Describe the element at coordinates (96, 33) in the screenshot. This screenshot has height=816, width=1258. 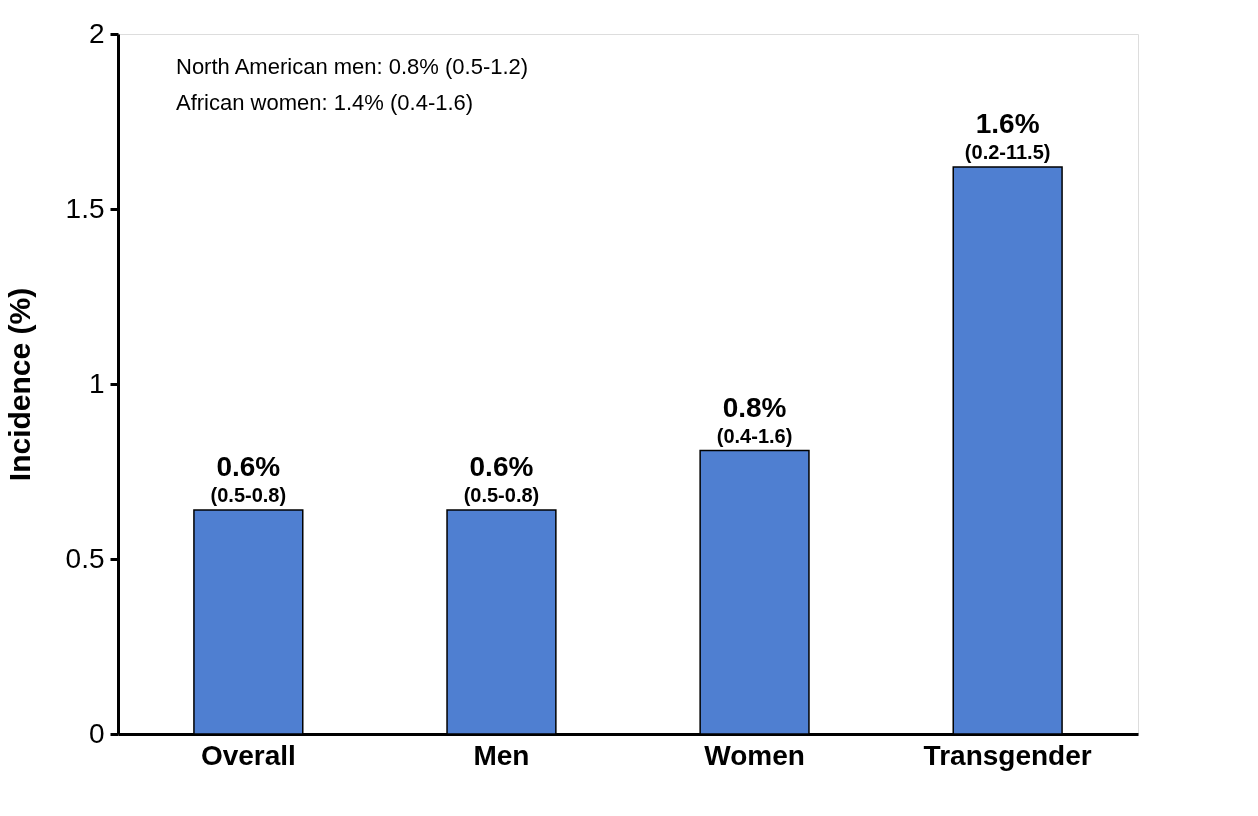
I see `y-tick-label: 2` at that location.